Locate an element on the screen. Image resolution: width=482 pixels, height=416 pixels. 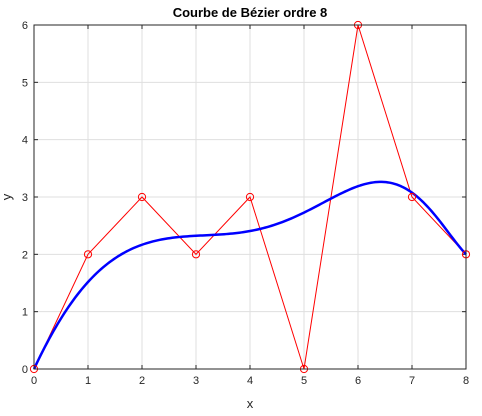
y-axis-label: y is located at coordinates (7, 196).